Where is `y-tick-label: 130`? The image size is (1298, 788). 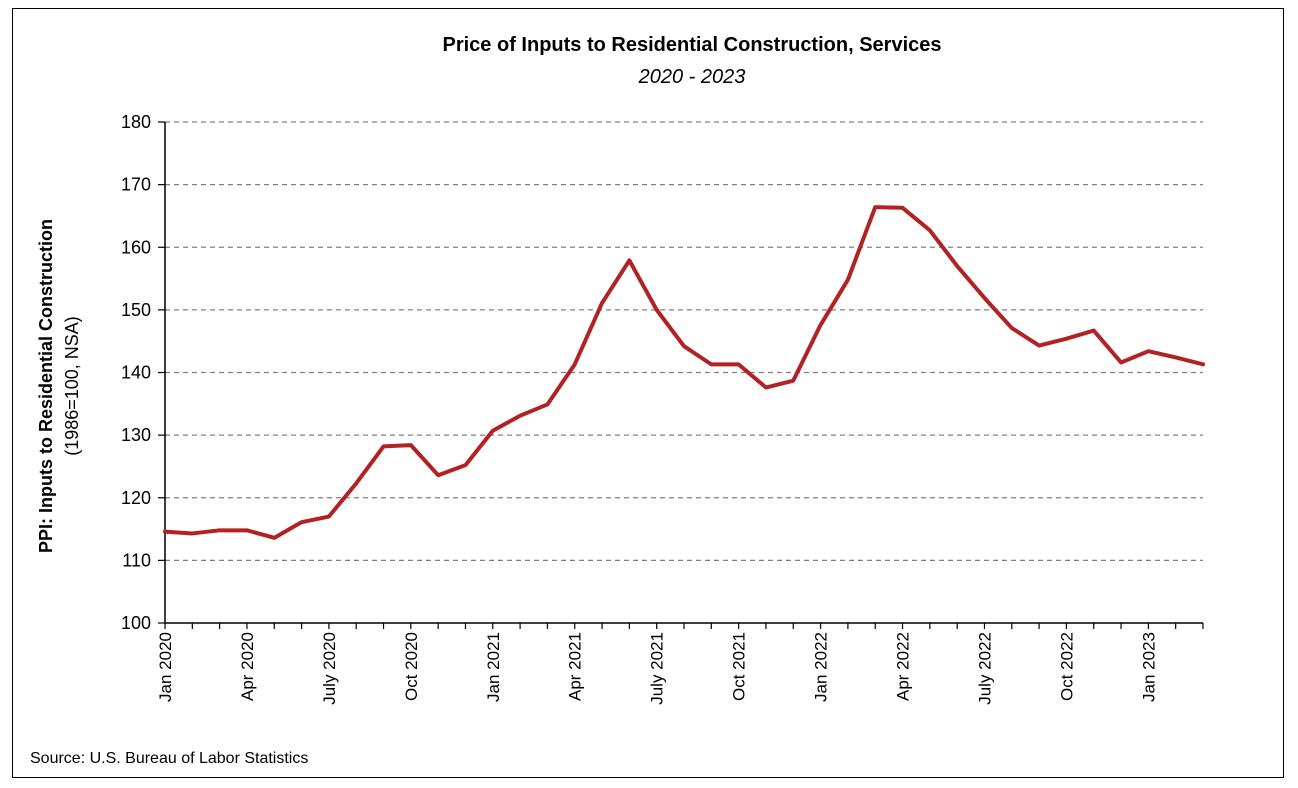 y-tick-label: 130 is located at coordinates (136, 435).